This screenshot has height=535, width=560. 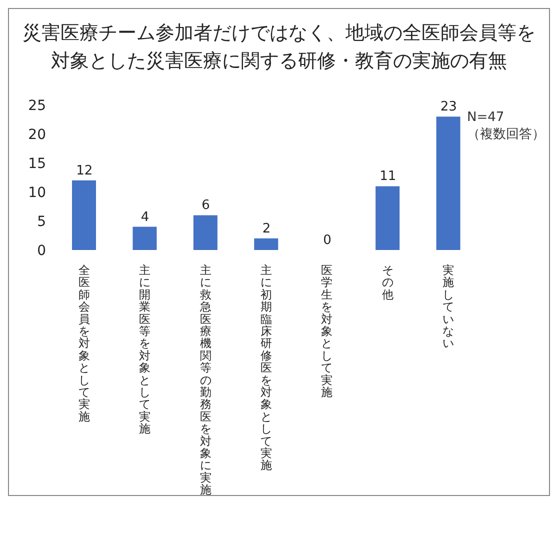 What do you see at coordinates (41, 222) in the screenshot?
I see `y-tick-label: 5` at bounding box center [41, 222].